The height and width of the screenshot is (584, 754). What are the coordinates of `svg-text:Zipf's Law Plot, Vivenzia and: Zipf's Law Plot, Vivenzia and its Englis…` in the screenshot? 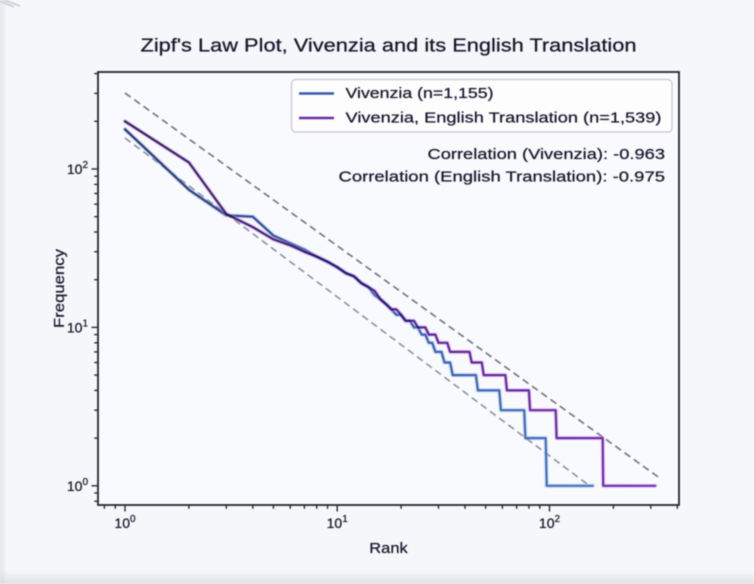 It's located at (389, 46).